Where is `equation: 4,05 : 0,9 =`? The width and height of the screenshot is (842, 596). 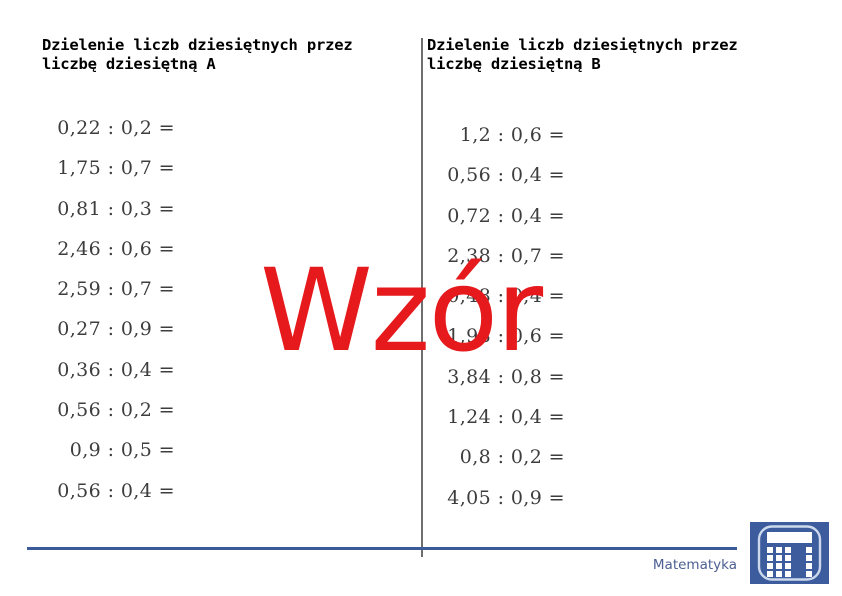 equation: 4,05 : 0,9 = is located at coordinates (506, 497).